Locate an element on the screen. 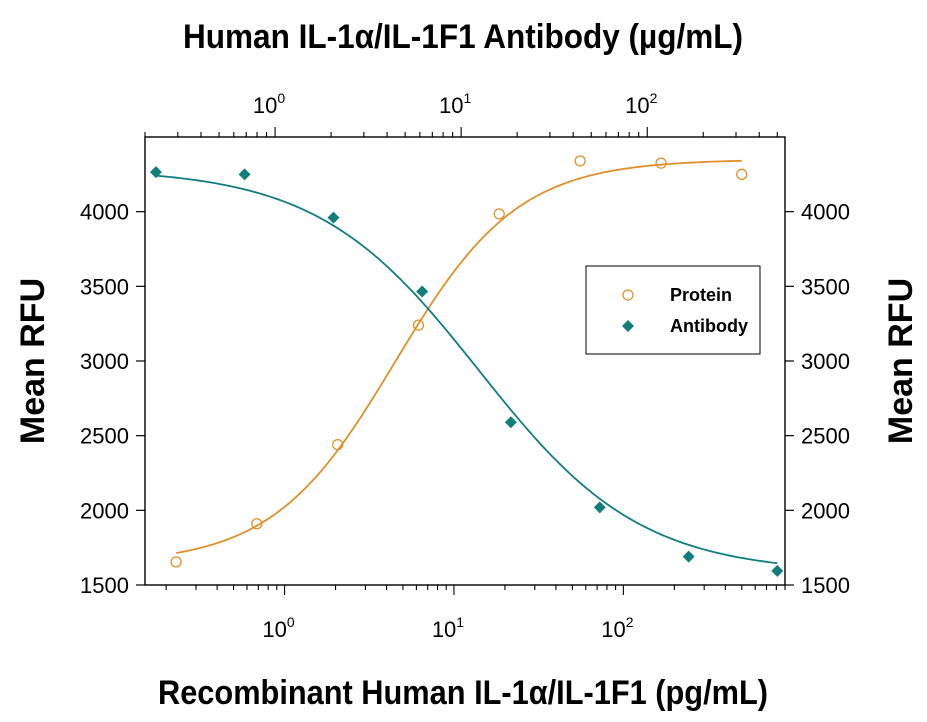  y-tick-label-left: 4000 is located at coordinates (104, 212).